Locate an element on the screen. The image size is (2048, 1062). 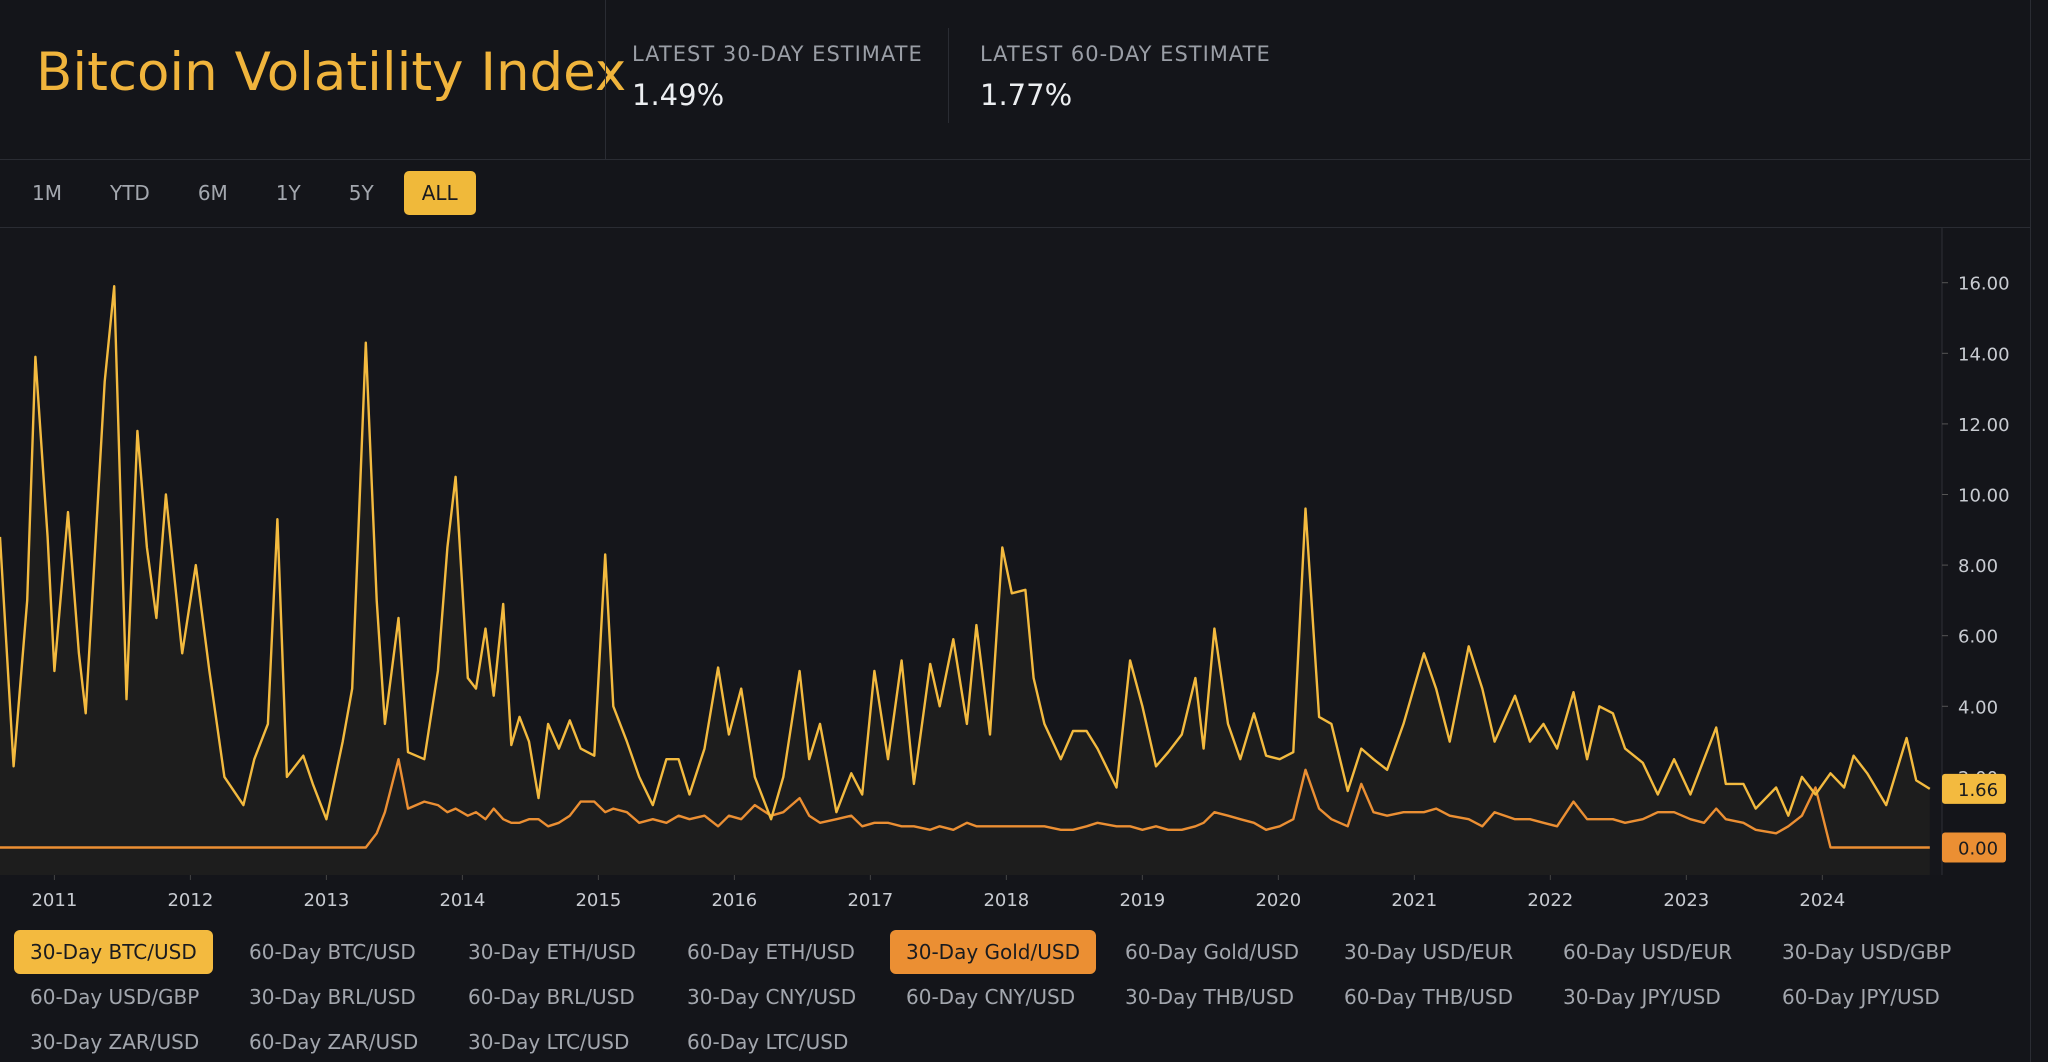
y-tick-label: 6.00 is located at coordinates (1978, 637).